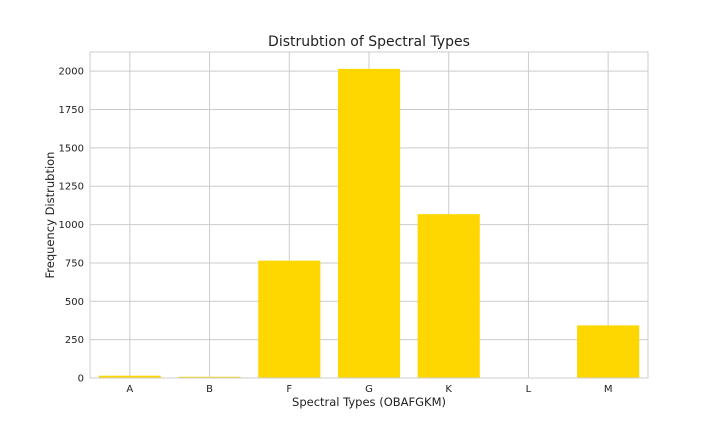 This screenshot has width=720, height=436. I want to click on bar-K, so click(448, 296).